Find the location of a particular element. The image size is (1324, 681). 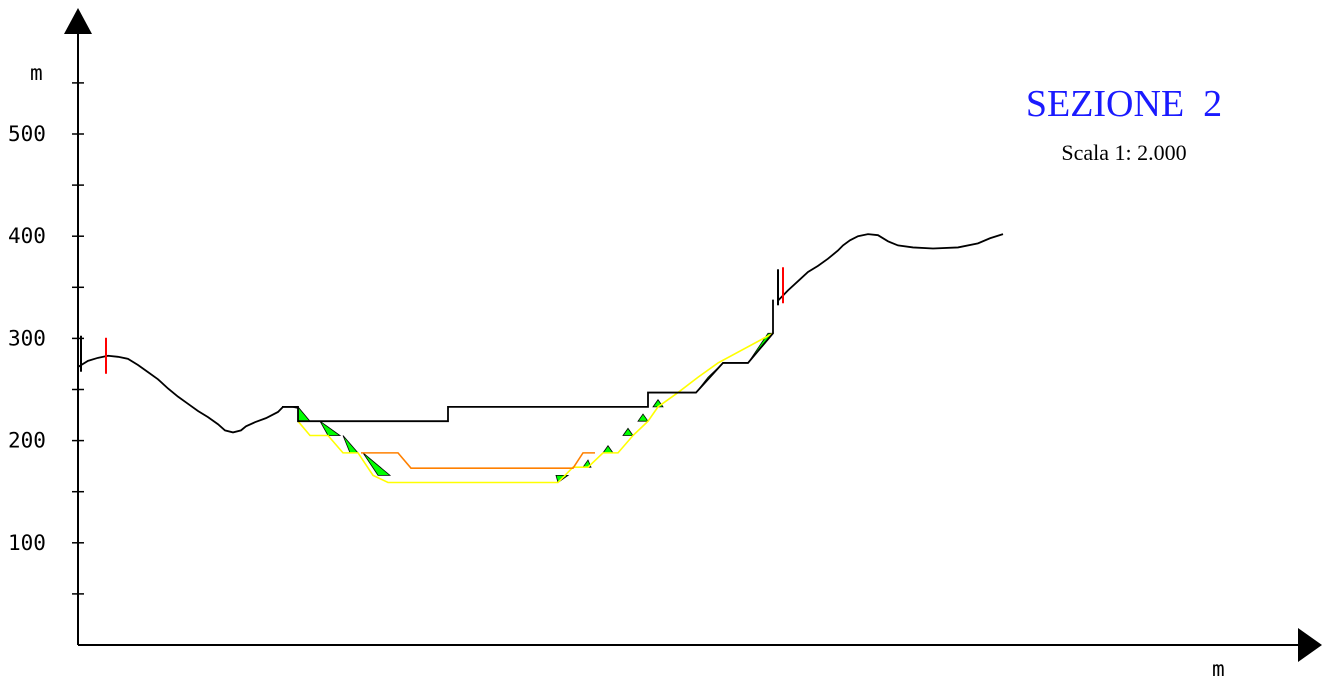

y-axis-arrow-icon is located at coordinates (78, 21).